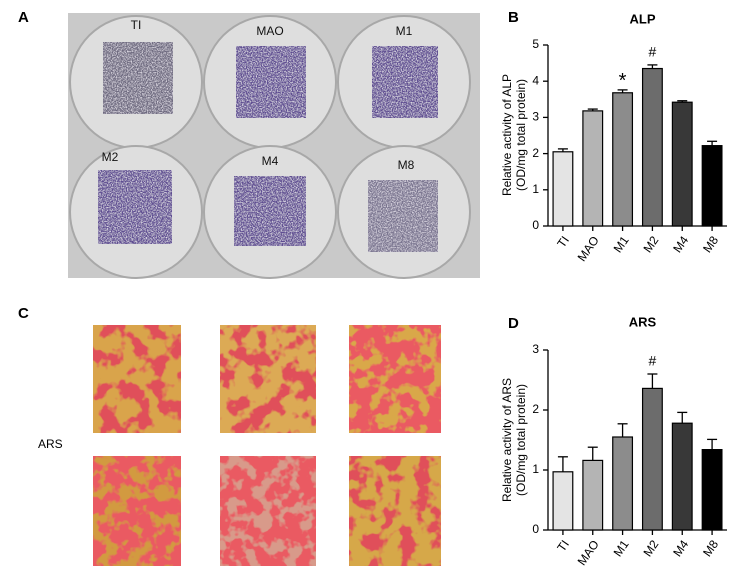  What do you see at coordinates (23, 17) in the screenshot?
I see `panel-label: A` at bounding box center [23, 17].